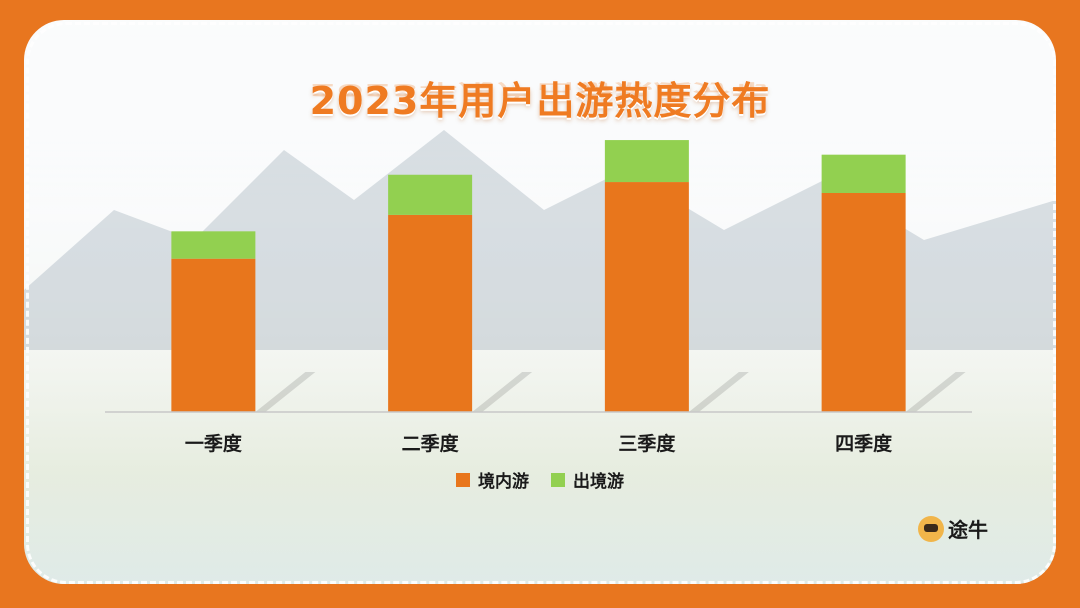  Describe the element at coordinates (463, 479) in the screenshot. I see `legend-swatch-domestic` at that location.